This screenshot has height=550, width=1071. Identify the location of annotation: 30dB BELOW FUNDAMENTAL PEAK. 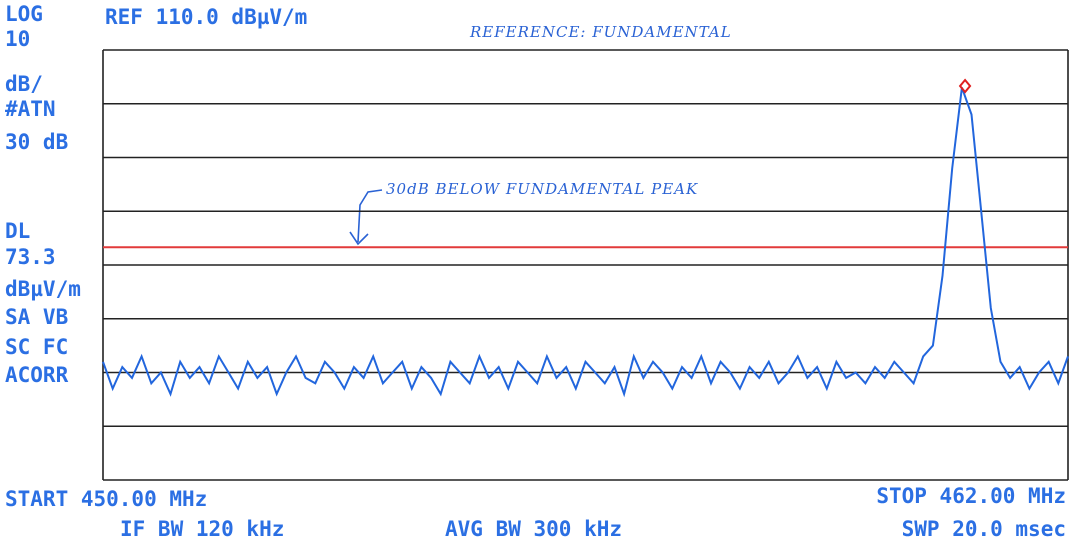
(542, 189).